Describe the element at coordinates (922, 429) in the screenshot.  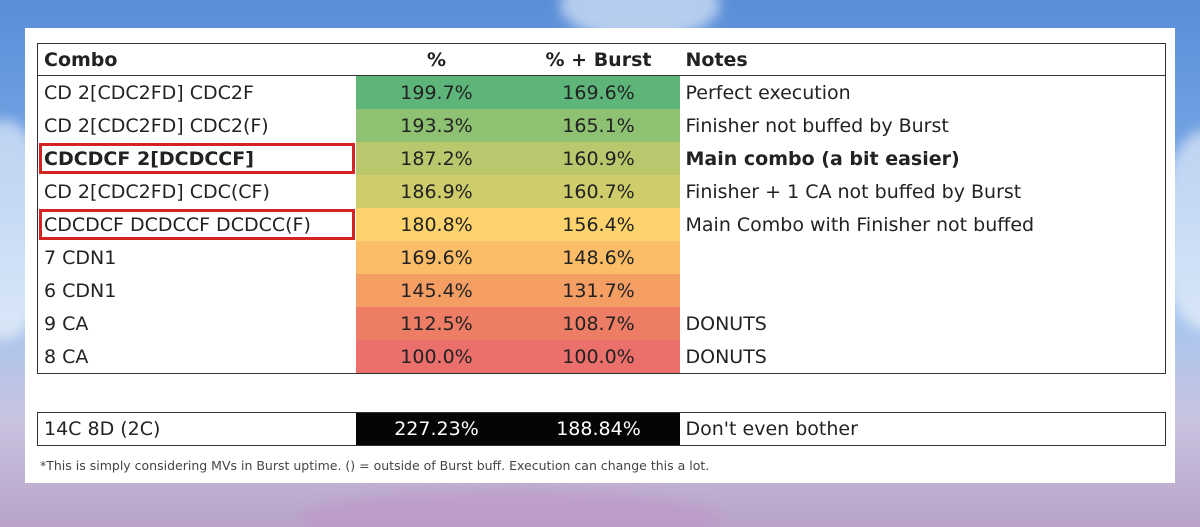
I see `notes-cell: Don't even bother` at that location.